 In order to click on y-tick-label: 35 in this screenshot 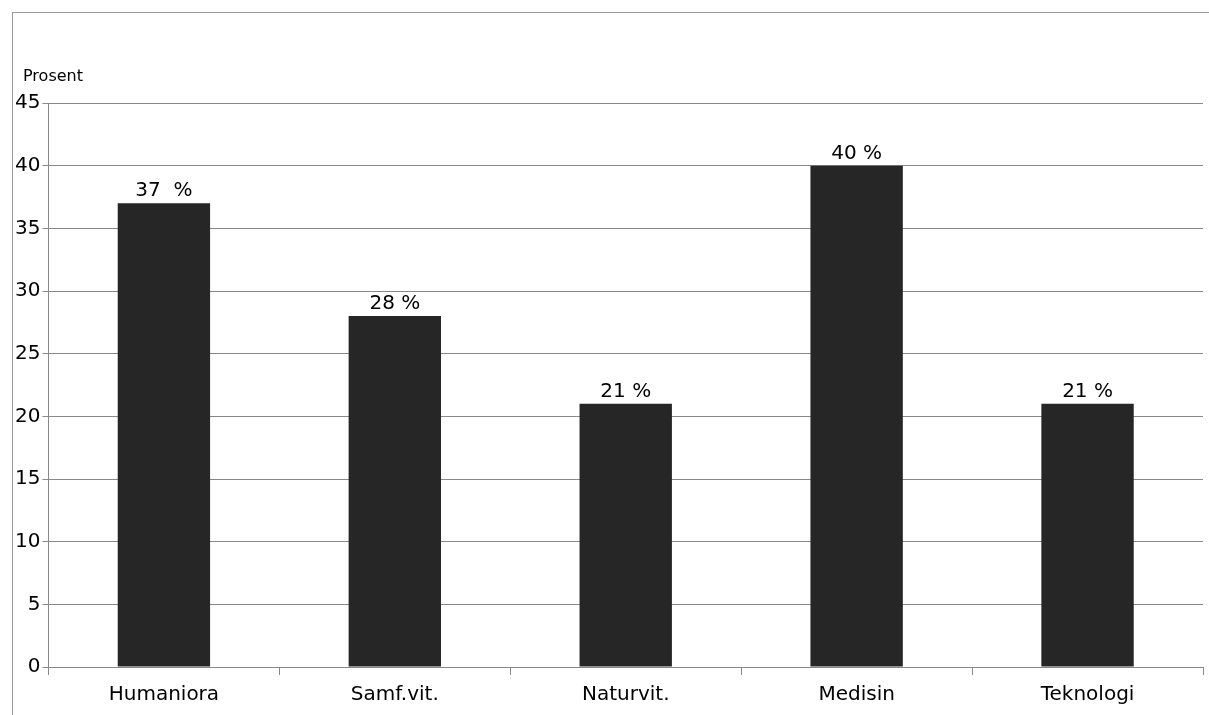, I will do `click(28, 226)`.